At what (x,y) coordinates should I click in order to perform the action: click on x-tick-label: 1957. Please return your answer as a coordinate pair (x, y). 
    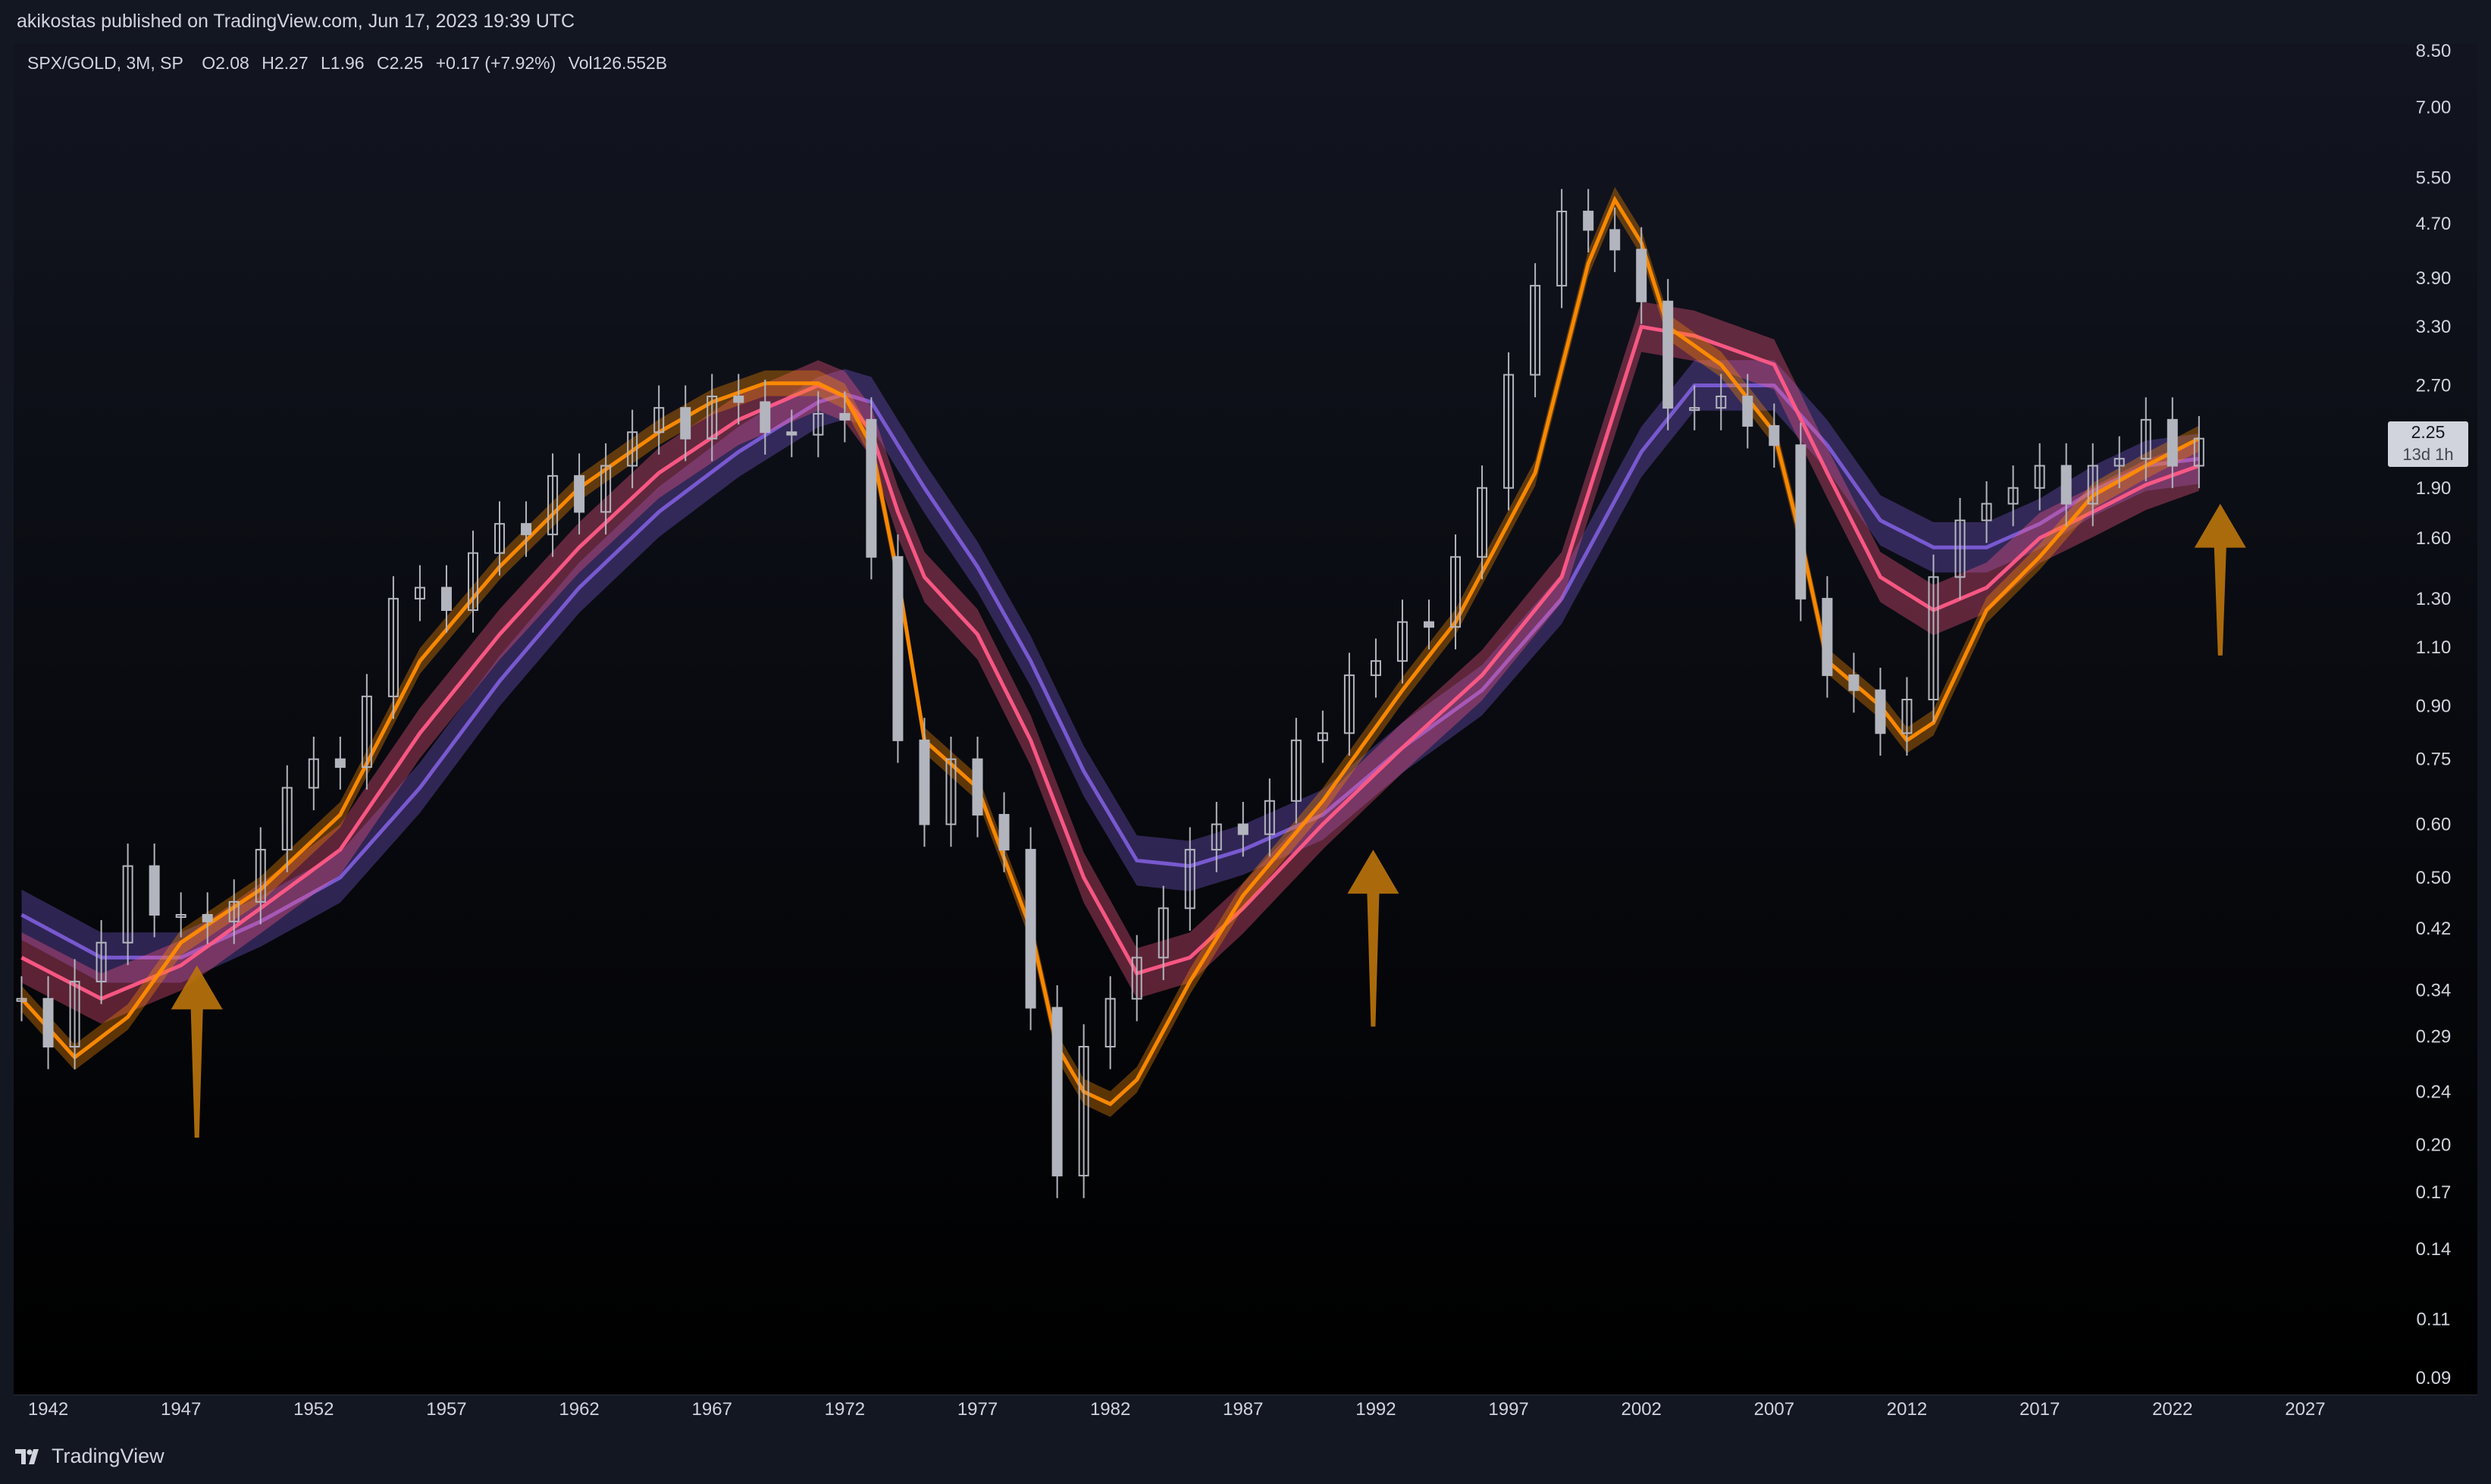
    Looking at the image, I should click on (446, 1409).